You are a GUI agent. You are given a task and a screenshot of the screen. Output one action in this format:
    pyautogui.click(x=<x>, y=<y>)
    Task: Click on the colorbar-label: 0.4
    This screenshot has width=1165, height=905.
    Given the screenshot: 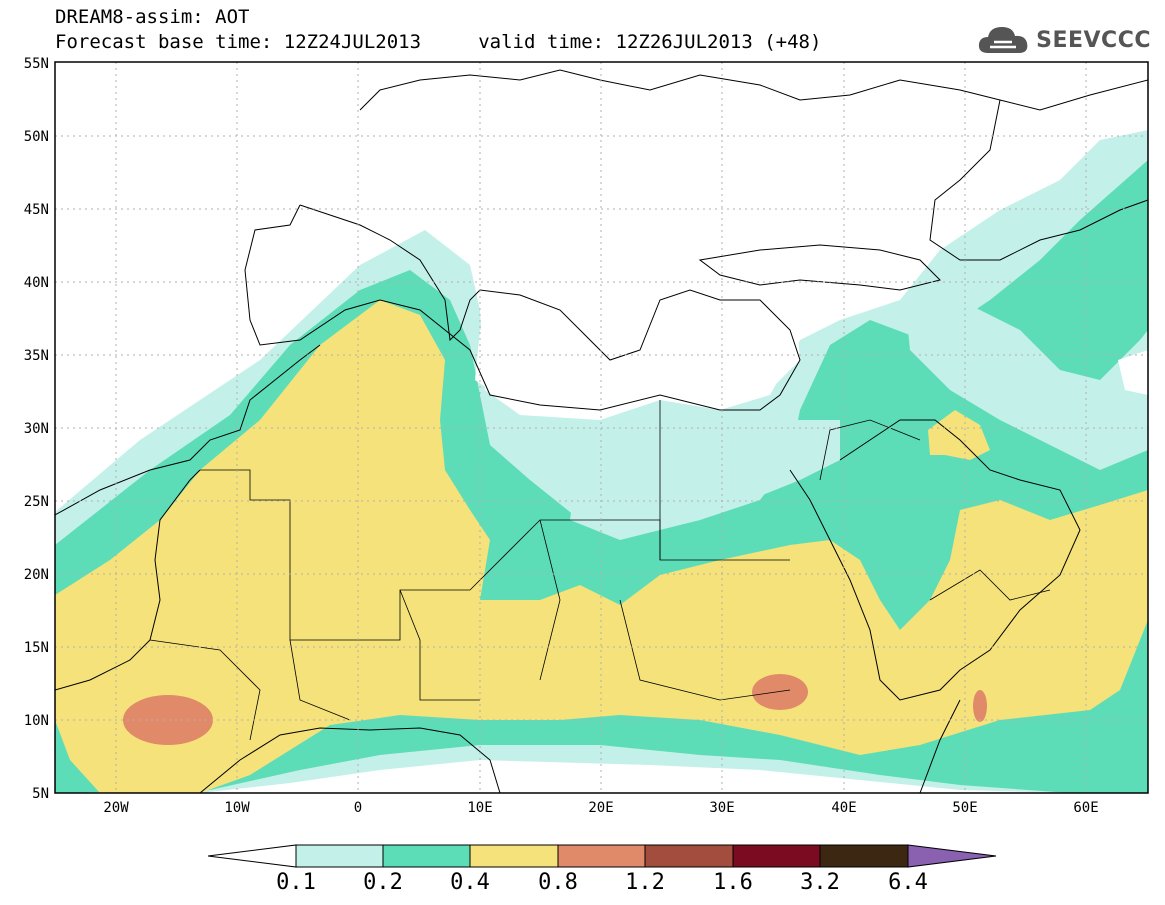 What is the action you would take?
    pyautogui.click(x=470, y=882)
    